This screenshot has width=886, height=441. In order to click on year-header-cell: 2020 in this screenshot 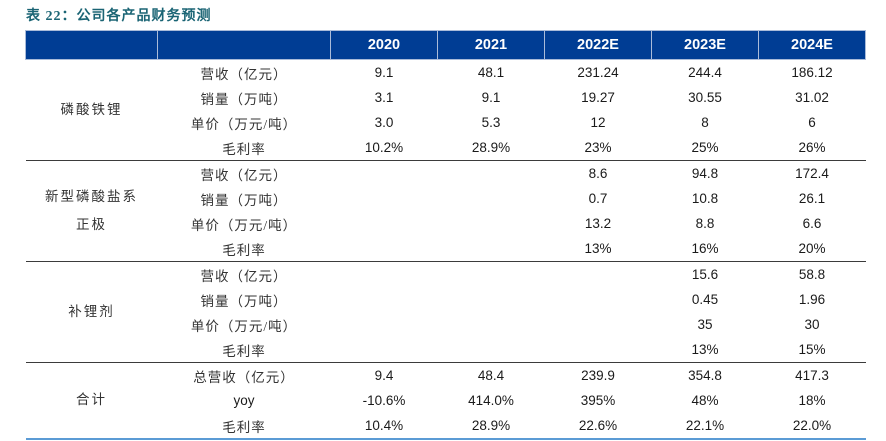, I will do `click(384, 45)`.